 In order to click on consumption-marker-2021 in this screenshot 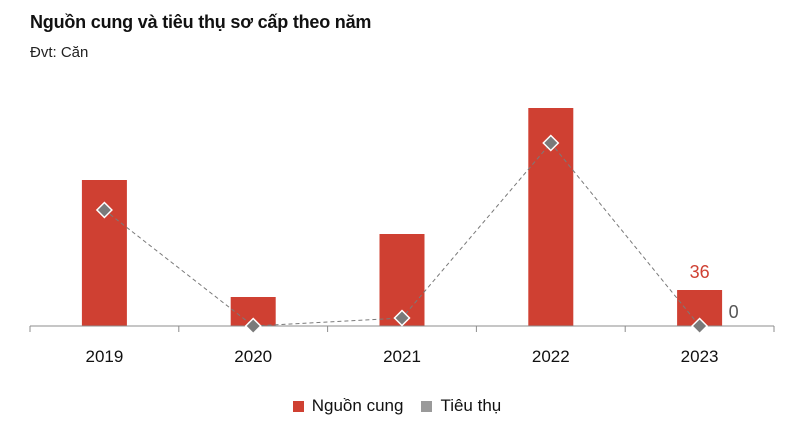, I will do `click(402, 318)`.